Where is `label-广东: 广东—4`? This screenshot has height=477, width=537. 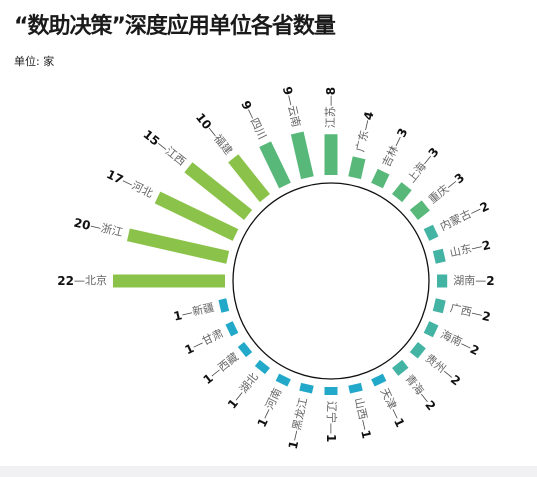
label-广东: 广东—4 is located at coordinates (364, 131).